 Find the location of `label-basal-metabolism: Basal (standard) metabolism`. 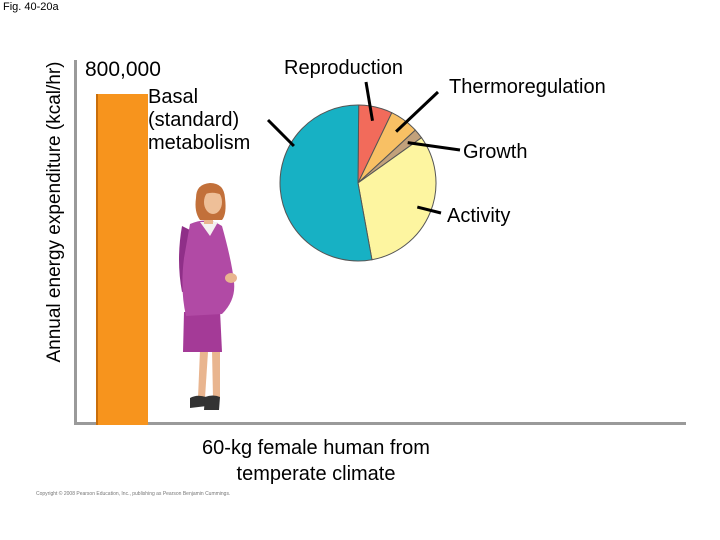

label-basal-metabolism: Basal (standard) metabolism is located at coordinates (199, 120).